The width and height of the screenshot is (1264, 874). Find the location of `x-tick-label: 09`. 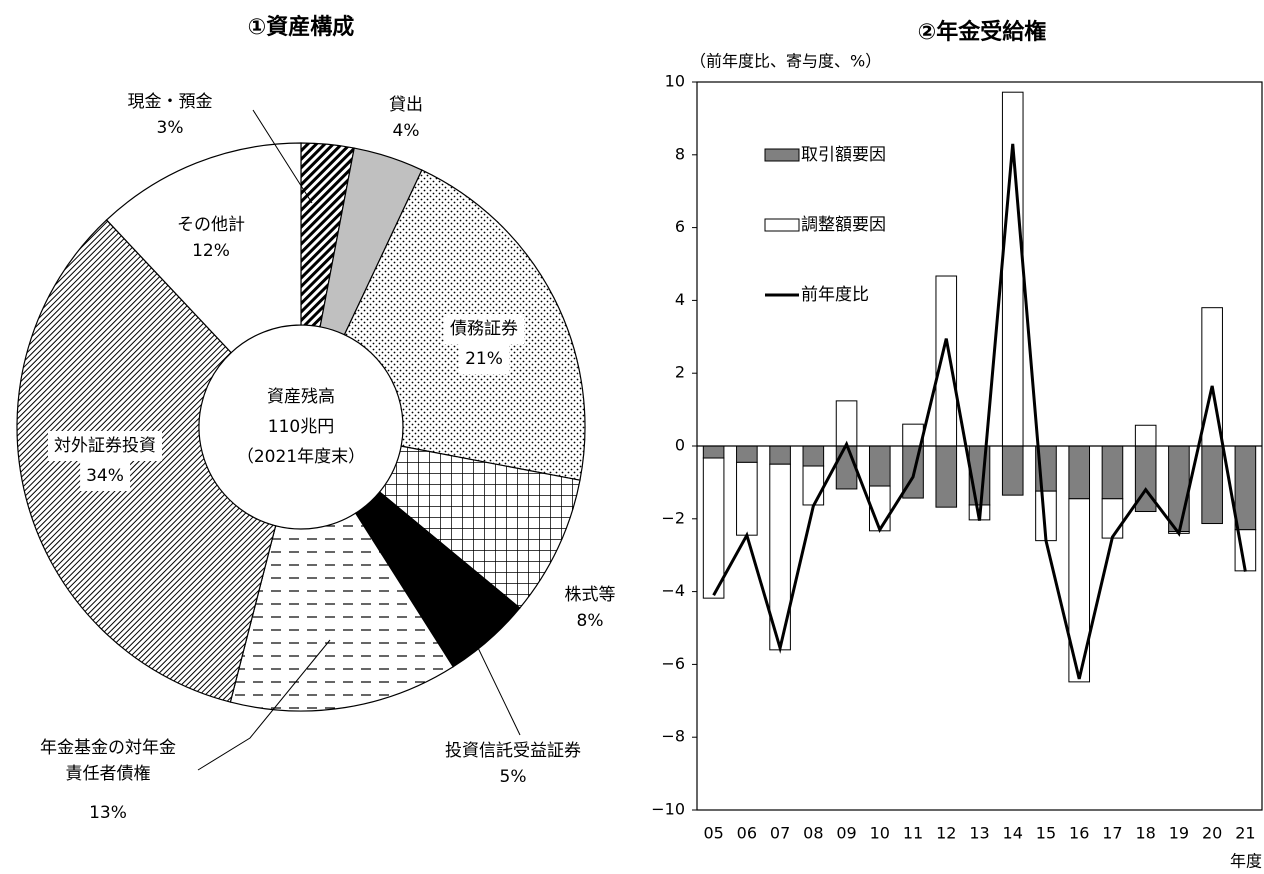

x-tick-label: 09 is located at coordinates (846, 833).